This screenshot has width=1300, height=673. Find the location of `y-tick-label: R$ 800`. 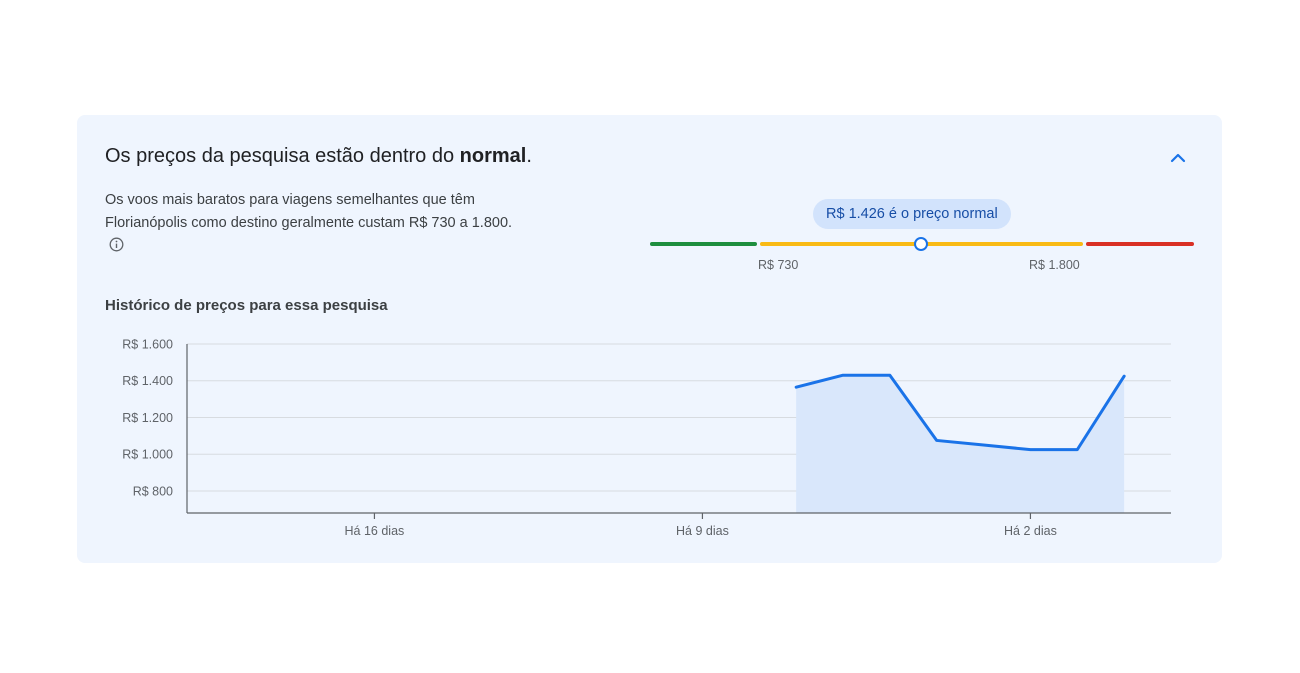

y-tick-label: R$ 800 is located at coordinates (153, 491).